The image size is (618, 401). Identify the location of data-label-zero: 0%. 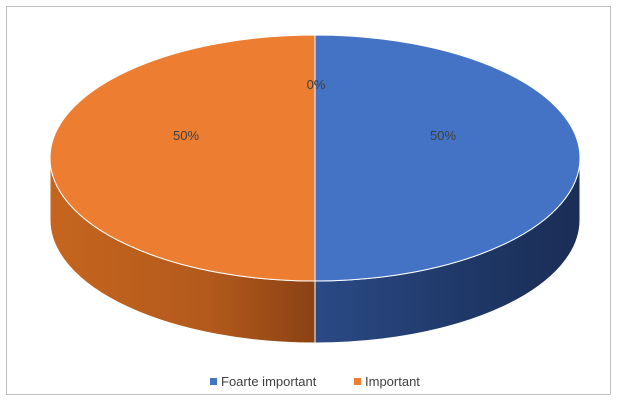
(316, 84).